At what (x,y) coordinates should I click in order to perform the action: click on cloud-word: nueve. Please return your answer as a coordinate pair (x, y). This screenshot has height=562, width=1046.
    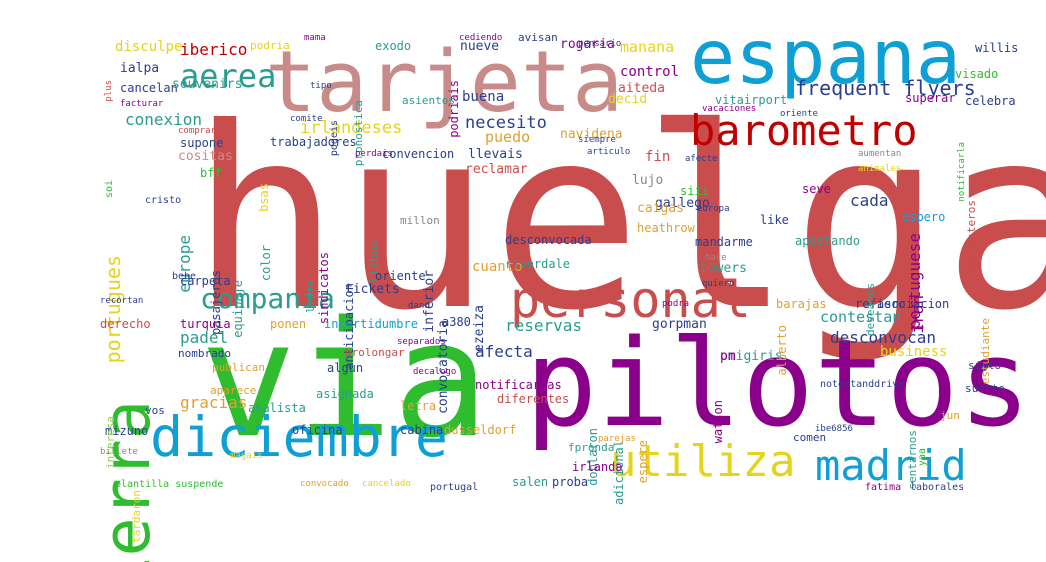
    Looking at the image, I should click on (480, 46).